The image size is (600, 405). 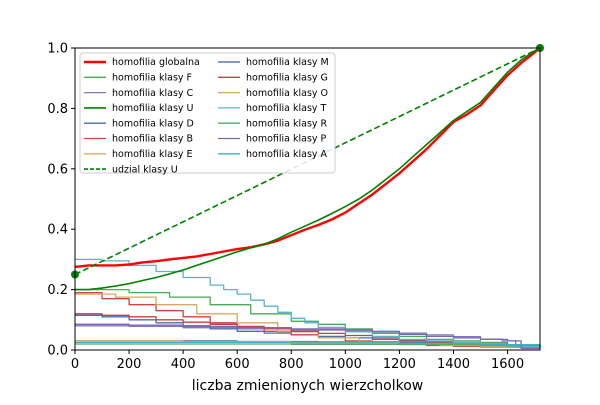 I want to click on legend-label: homofilia klasy U, so click(x=153, y=108).